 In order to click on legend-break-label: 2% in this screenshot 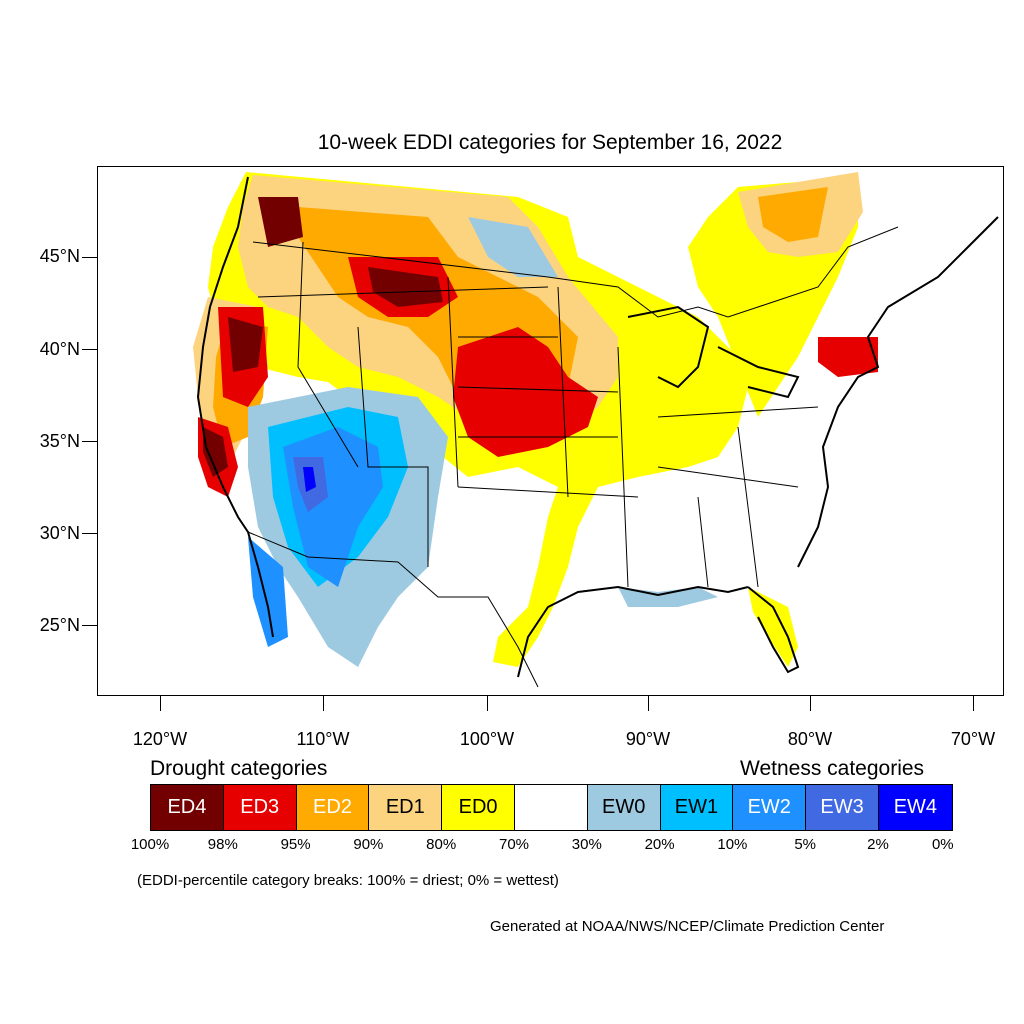, I will do `click(878, 844)`.